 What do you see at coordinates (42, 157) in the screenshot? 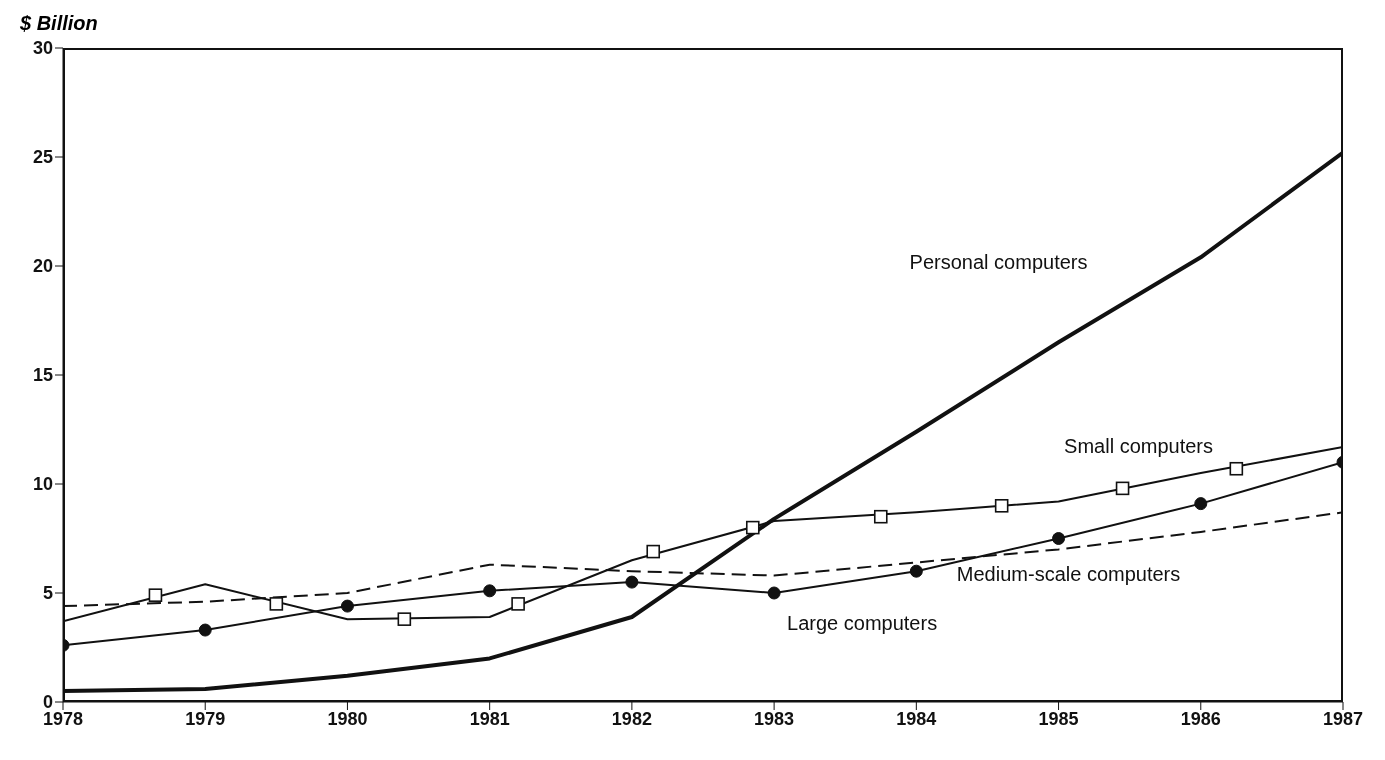
I see `y-tick-label: 25` at bounding box center [42, 157].